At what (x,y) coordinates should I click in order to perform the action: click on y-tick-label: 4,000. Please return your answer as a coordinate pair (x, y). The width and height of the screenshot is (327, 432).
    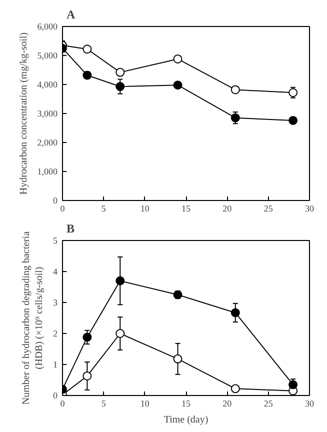
    Looking at the image, I should click on (47, 85).